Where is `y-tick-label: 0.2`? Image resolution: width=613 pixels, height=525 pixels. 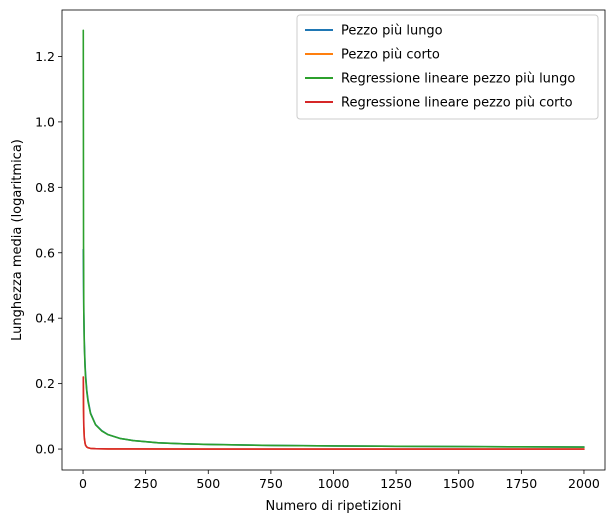 y-tick-label: 0.2 is located at coordinates (45, 383).